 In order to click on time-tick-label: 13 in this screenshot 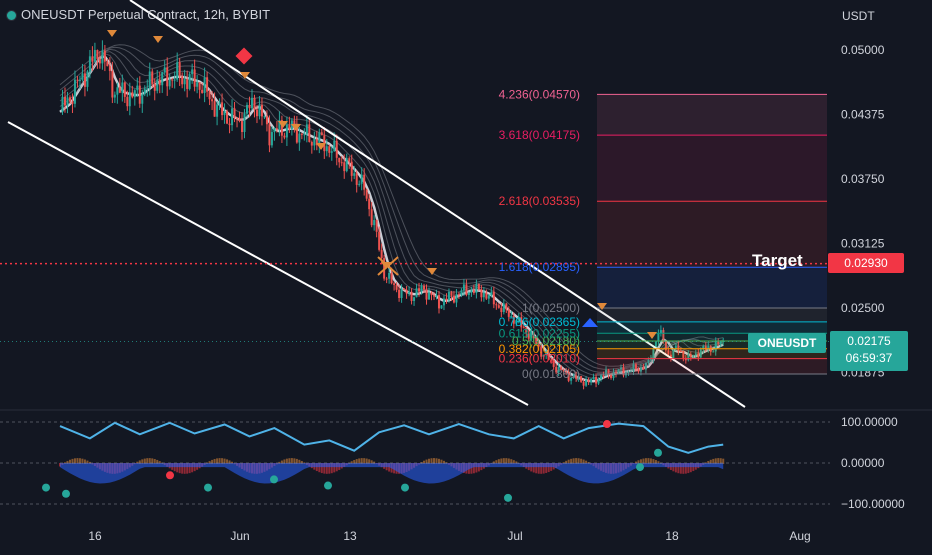, I will do `click(350, 536)`.